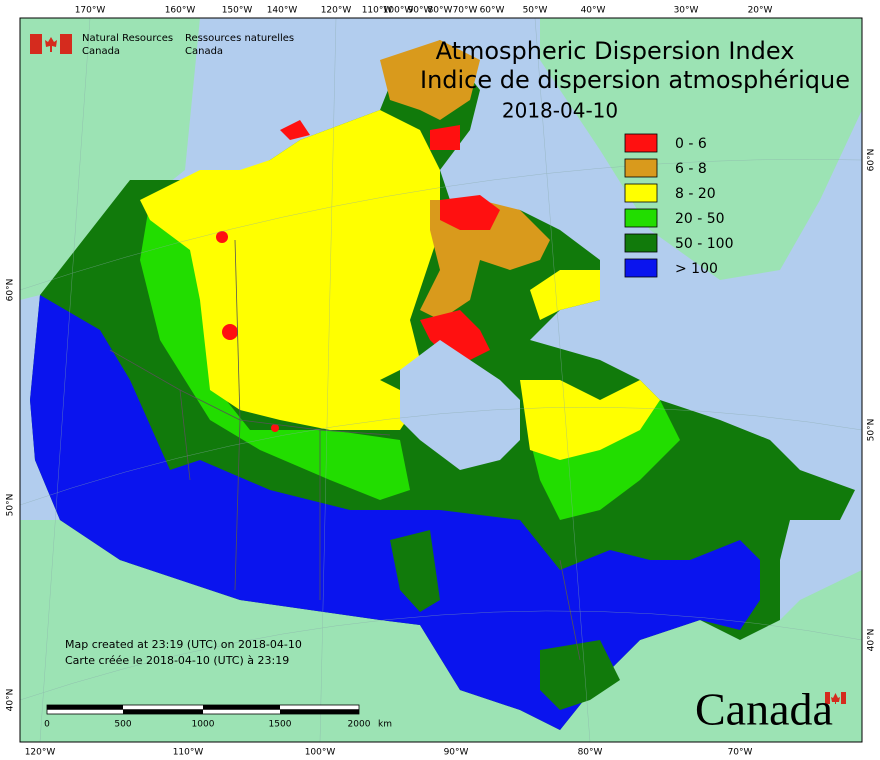 This screenshot has width=880, height=760. I want to click on longitude-label: 40°W, so click(593, 11).